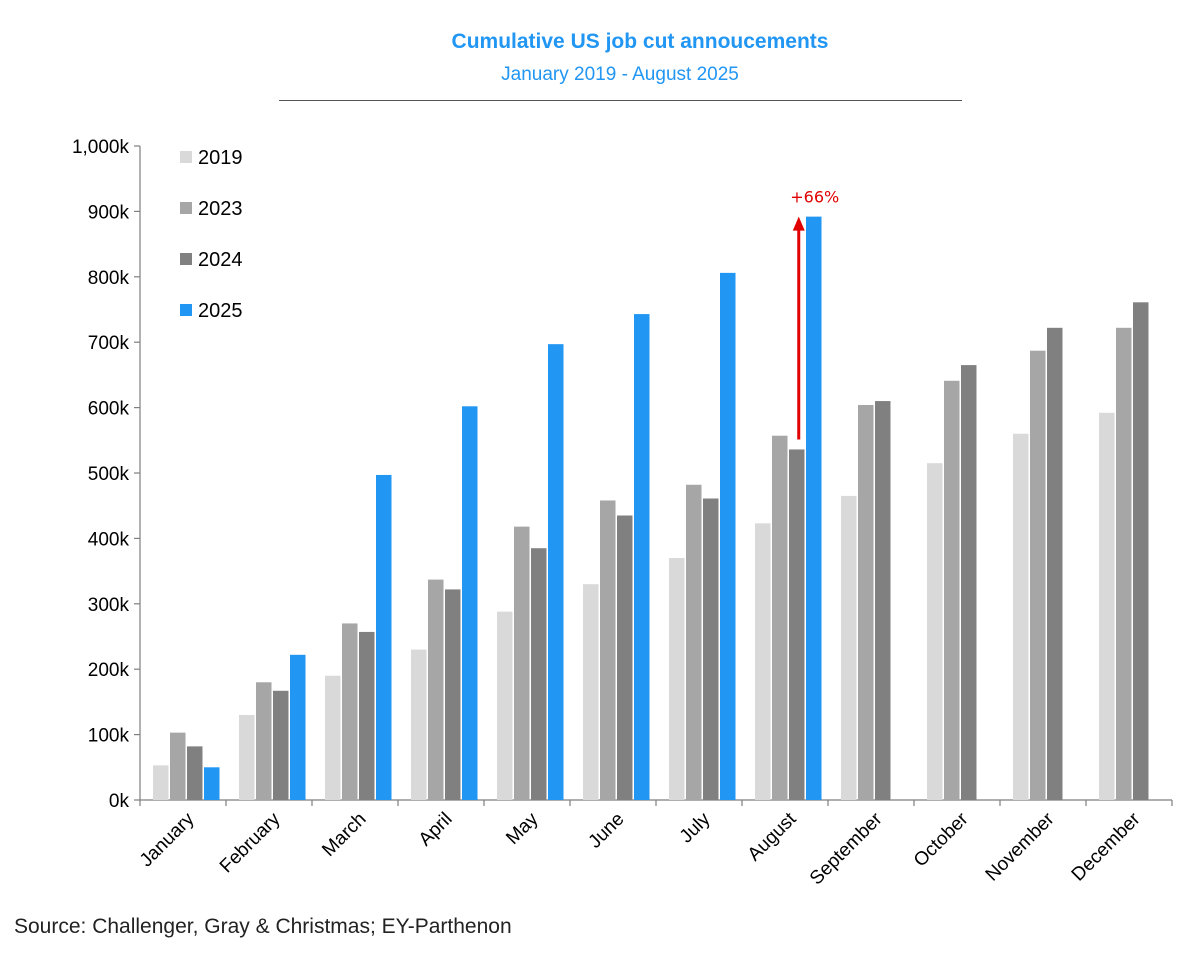 The width and height of the screenshot is (1200, 959). Describe the element at coordinates (109, 474) in the screenshot. I see `y-tick-label: 500k` at that location.